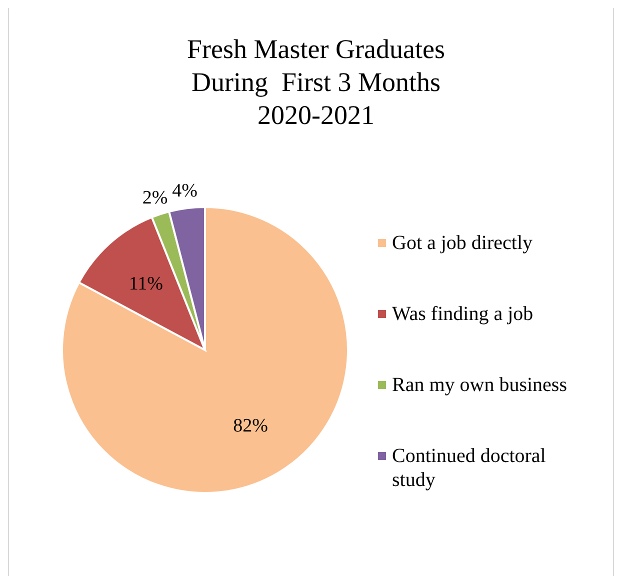 The width and height of the screenshot is (622, 576). I want to click on legend-label: Ran my own business, so click(480, 385).